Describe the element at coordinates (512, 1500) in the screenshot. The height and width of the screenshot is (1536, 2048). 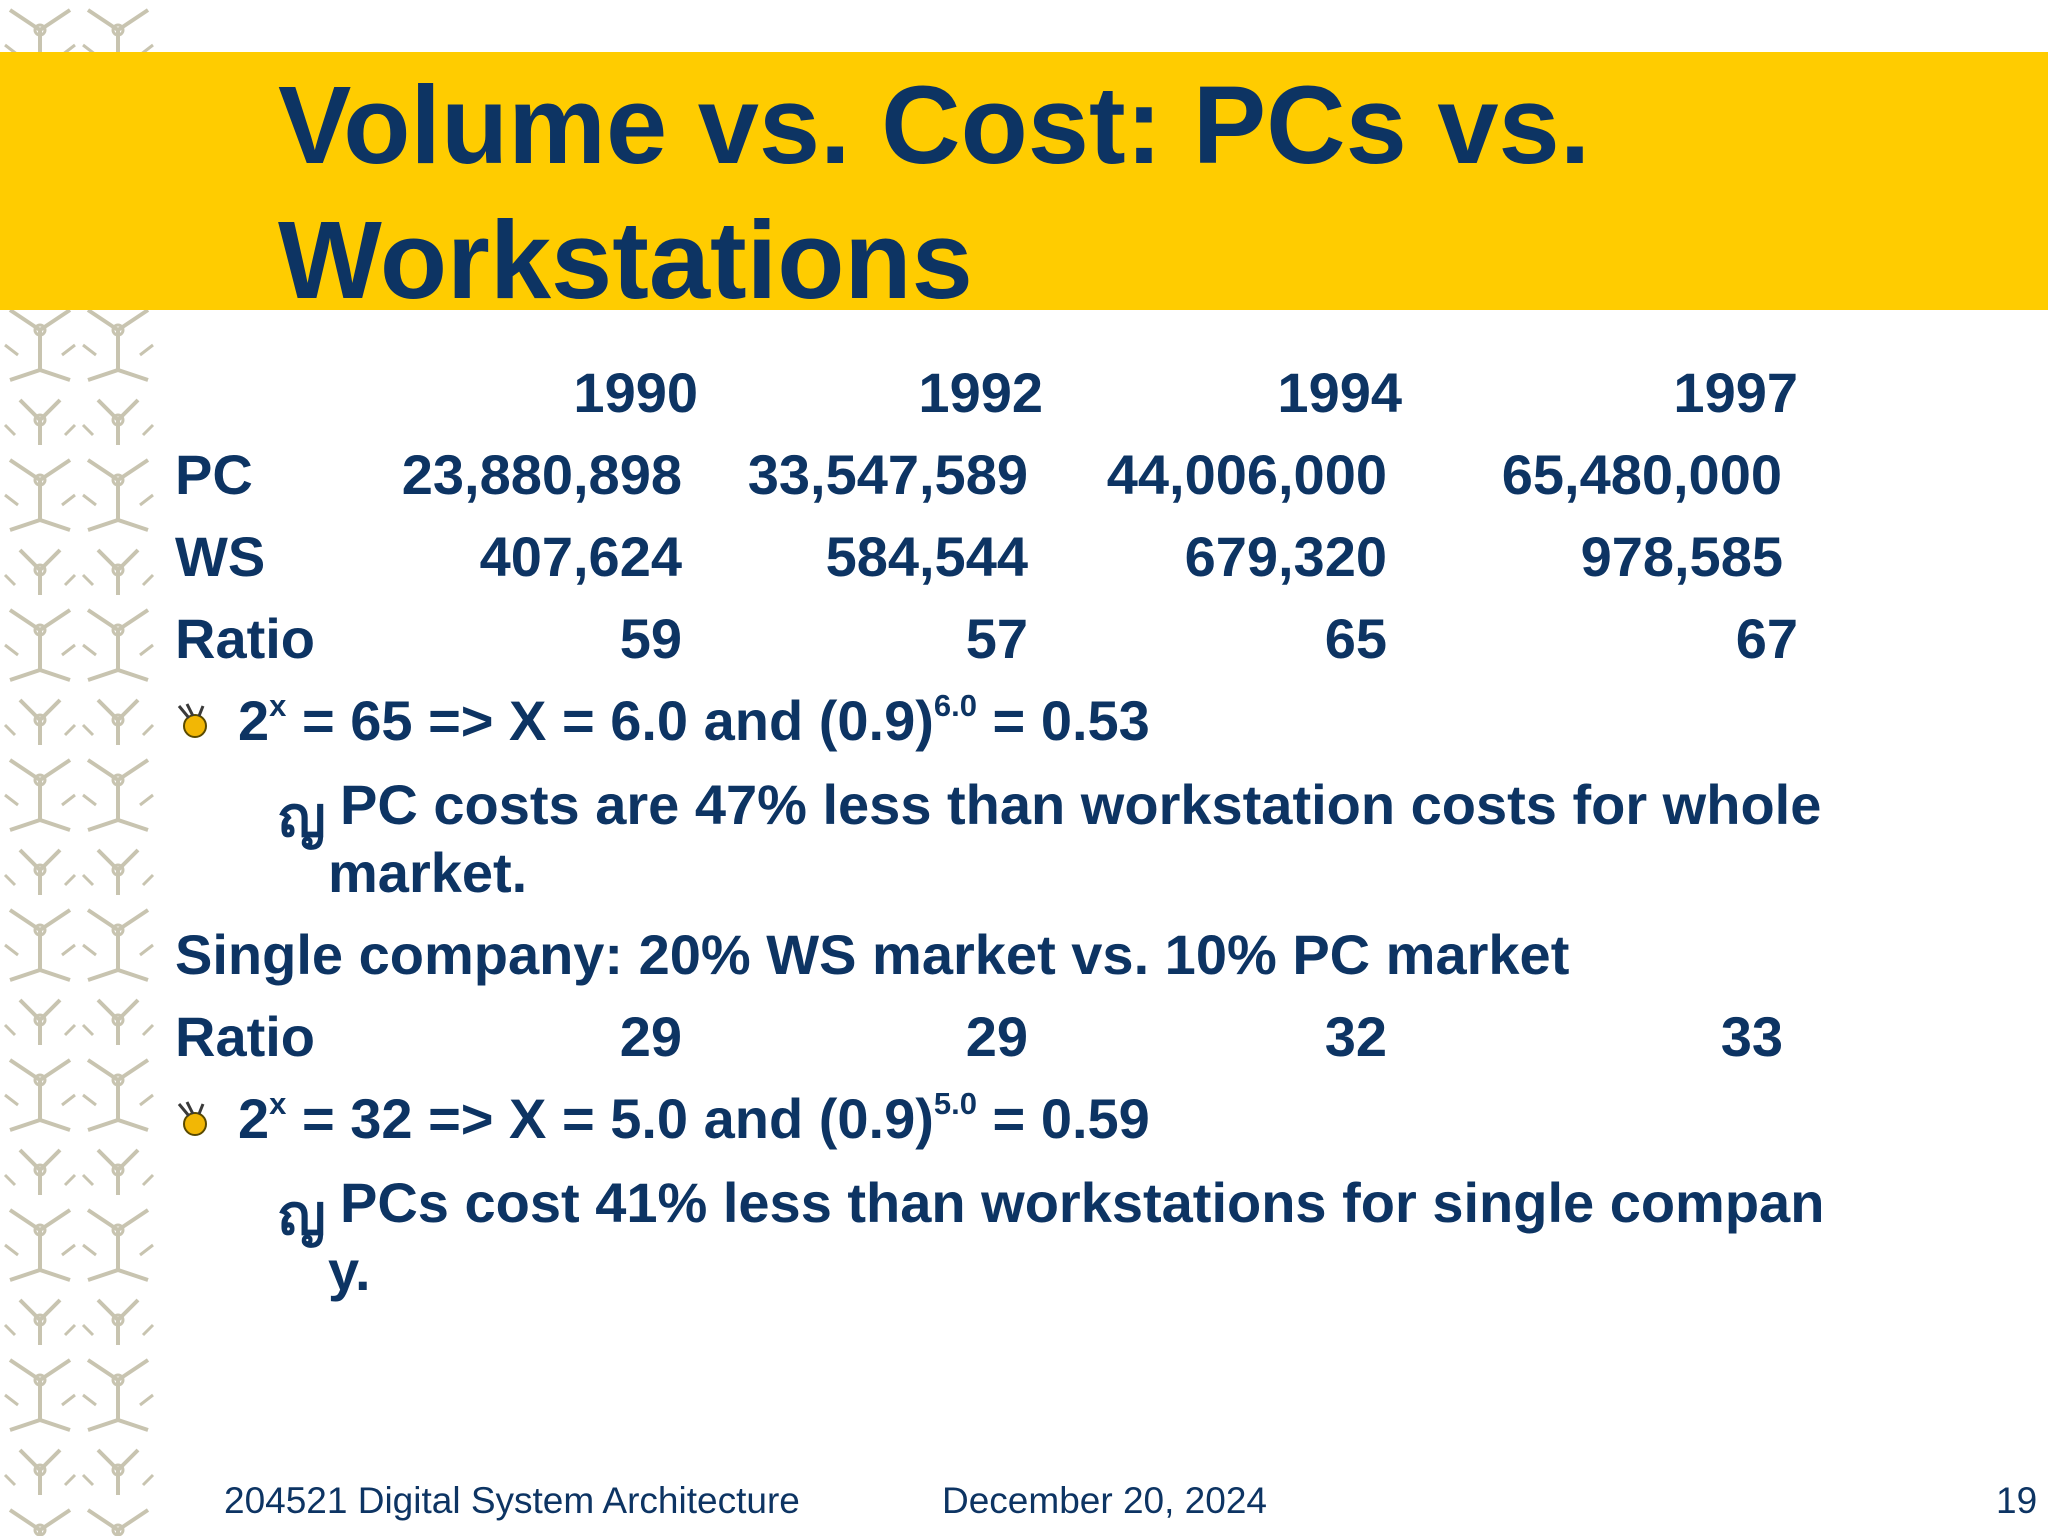
I see `footer-course: 204521 Digital System Architecture` at that location.